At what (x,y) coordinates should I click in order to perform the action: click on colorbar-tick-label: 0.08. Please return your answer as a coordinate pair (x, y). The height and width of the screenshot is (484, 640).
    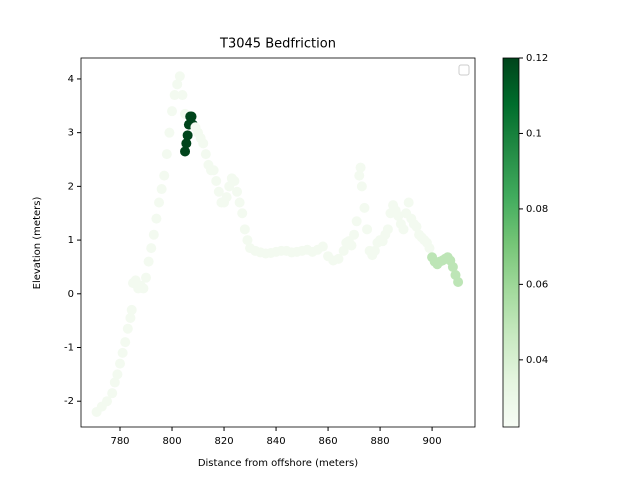
    Looking at the image, I should click on (537, 209).